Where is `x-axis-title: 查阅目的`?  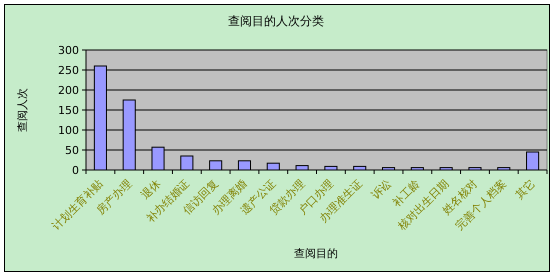
x-axis-title: 查阅目的 is located at coordinates (316, 253).